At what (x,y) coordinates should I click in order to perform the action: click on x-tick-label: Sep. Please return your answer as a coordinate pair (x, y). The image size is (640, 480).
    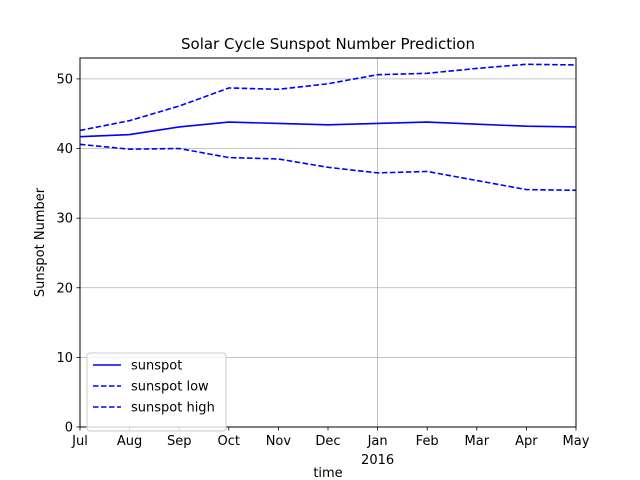
    Looking at the image, I should click on (179, 441).